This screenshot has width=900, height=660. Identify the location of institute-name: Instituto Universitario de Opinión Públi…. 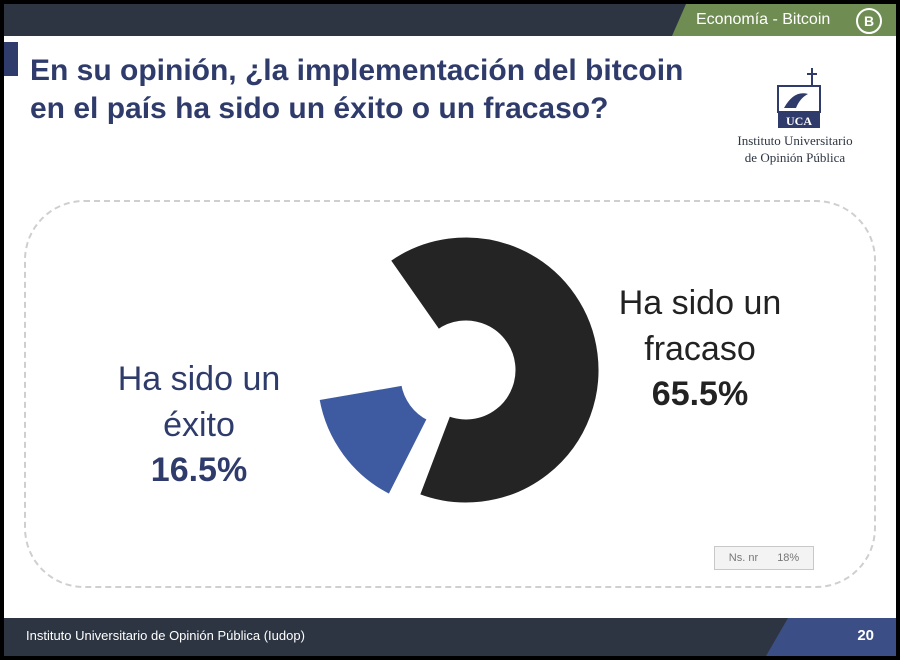
(795, 149).